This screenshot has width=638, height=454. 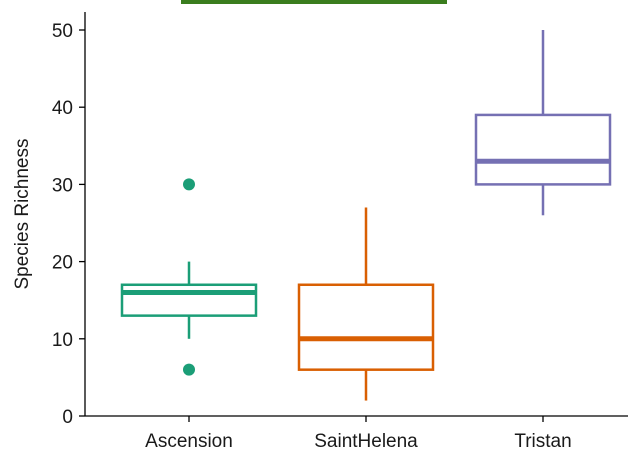 What do you see at coordinates (62, 263) in the screenshot?
I see `y-tick-label: 20` at bounding box center [62, 263].